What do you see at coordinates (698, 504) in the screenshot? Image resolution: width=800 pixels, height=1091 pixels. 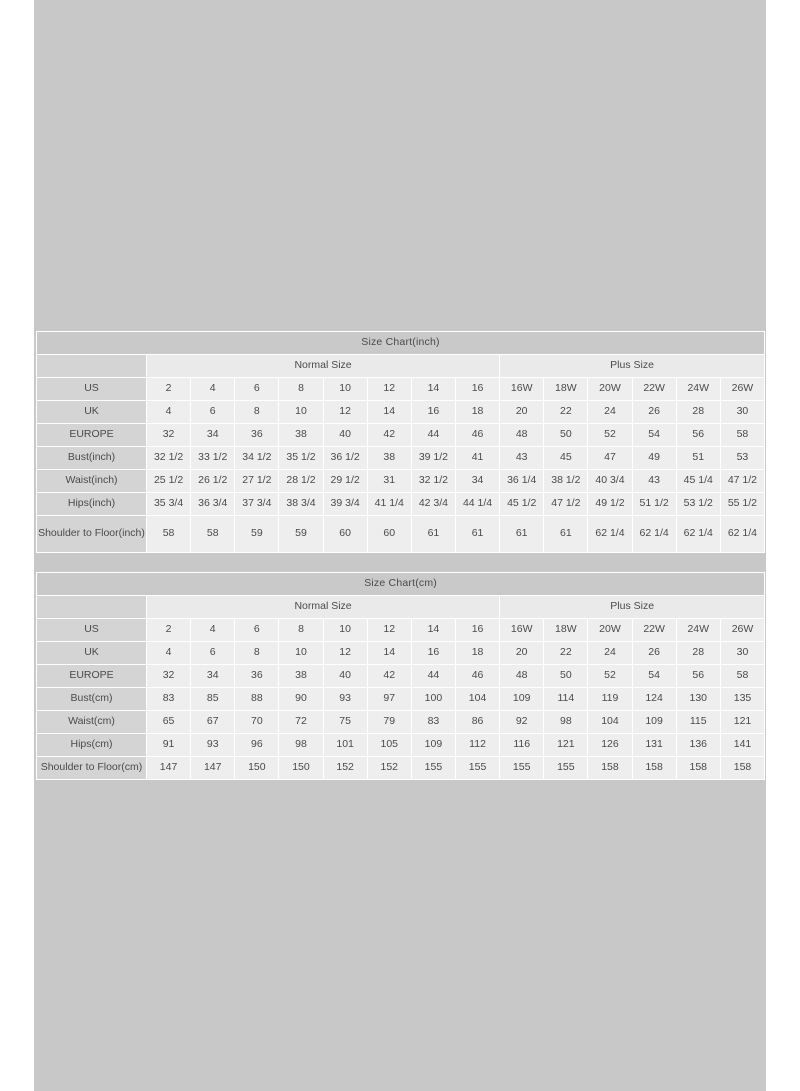 I see `data-cell: 53 1/2` at bounding box center [698, 504].